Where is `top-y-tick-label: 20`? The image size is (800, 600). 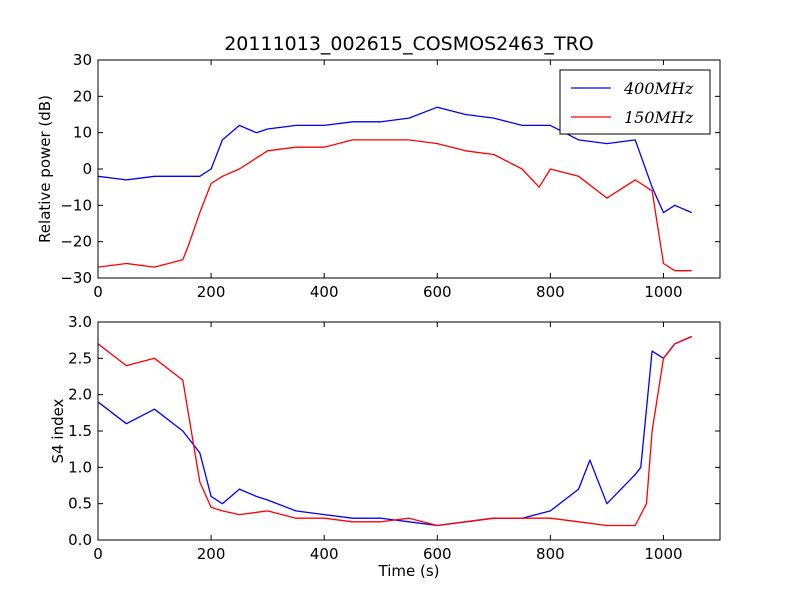 top-y-tick-label: 20 is located at coordinates (82, 96).